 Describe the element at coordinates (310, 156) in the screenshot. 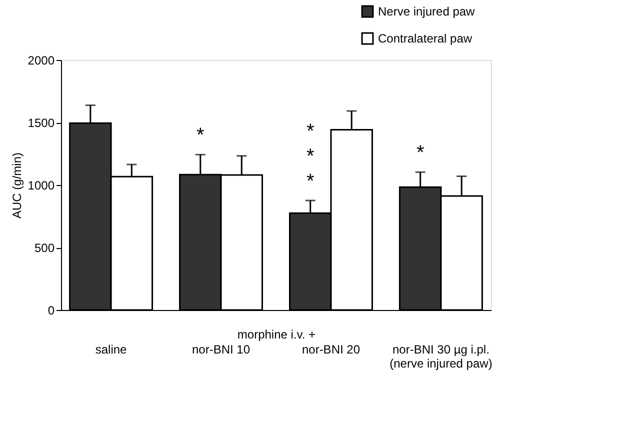

I see `annotation: * * *` at that location.